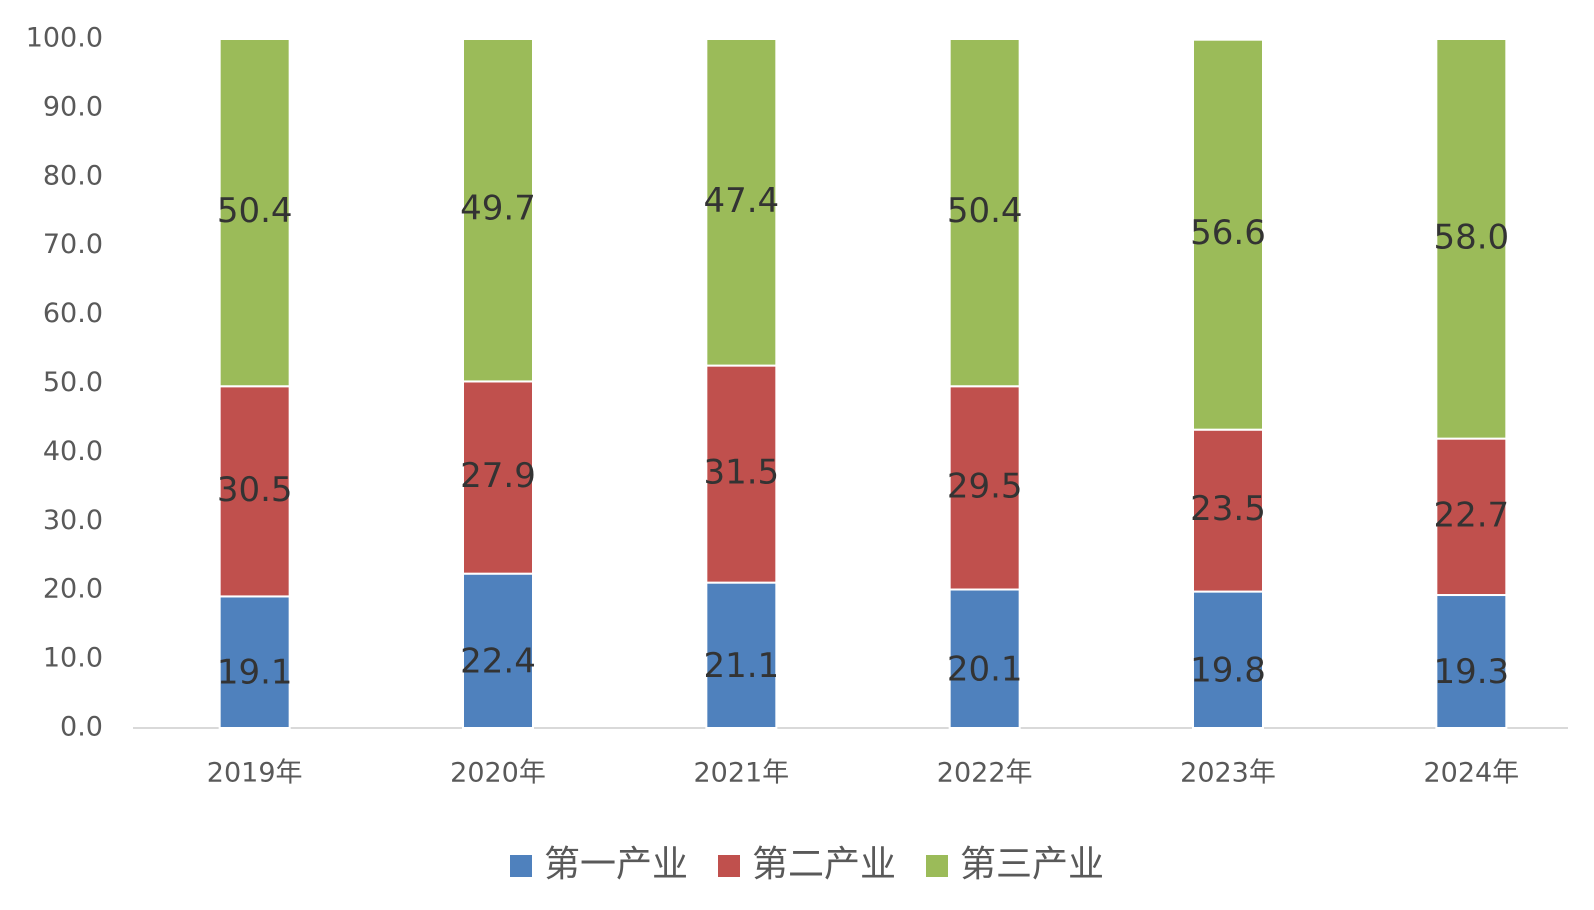  Describe the element at coordinates (1032, 864) in the screenshot. I see `legend-label: 第三产业` at that location.